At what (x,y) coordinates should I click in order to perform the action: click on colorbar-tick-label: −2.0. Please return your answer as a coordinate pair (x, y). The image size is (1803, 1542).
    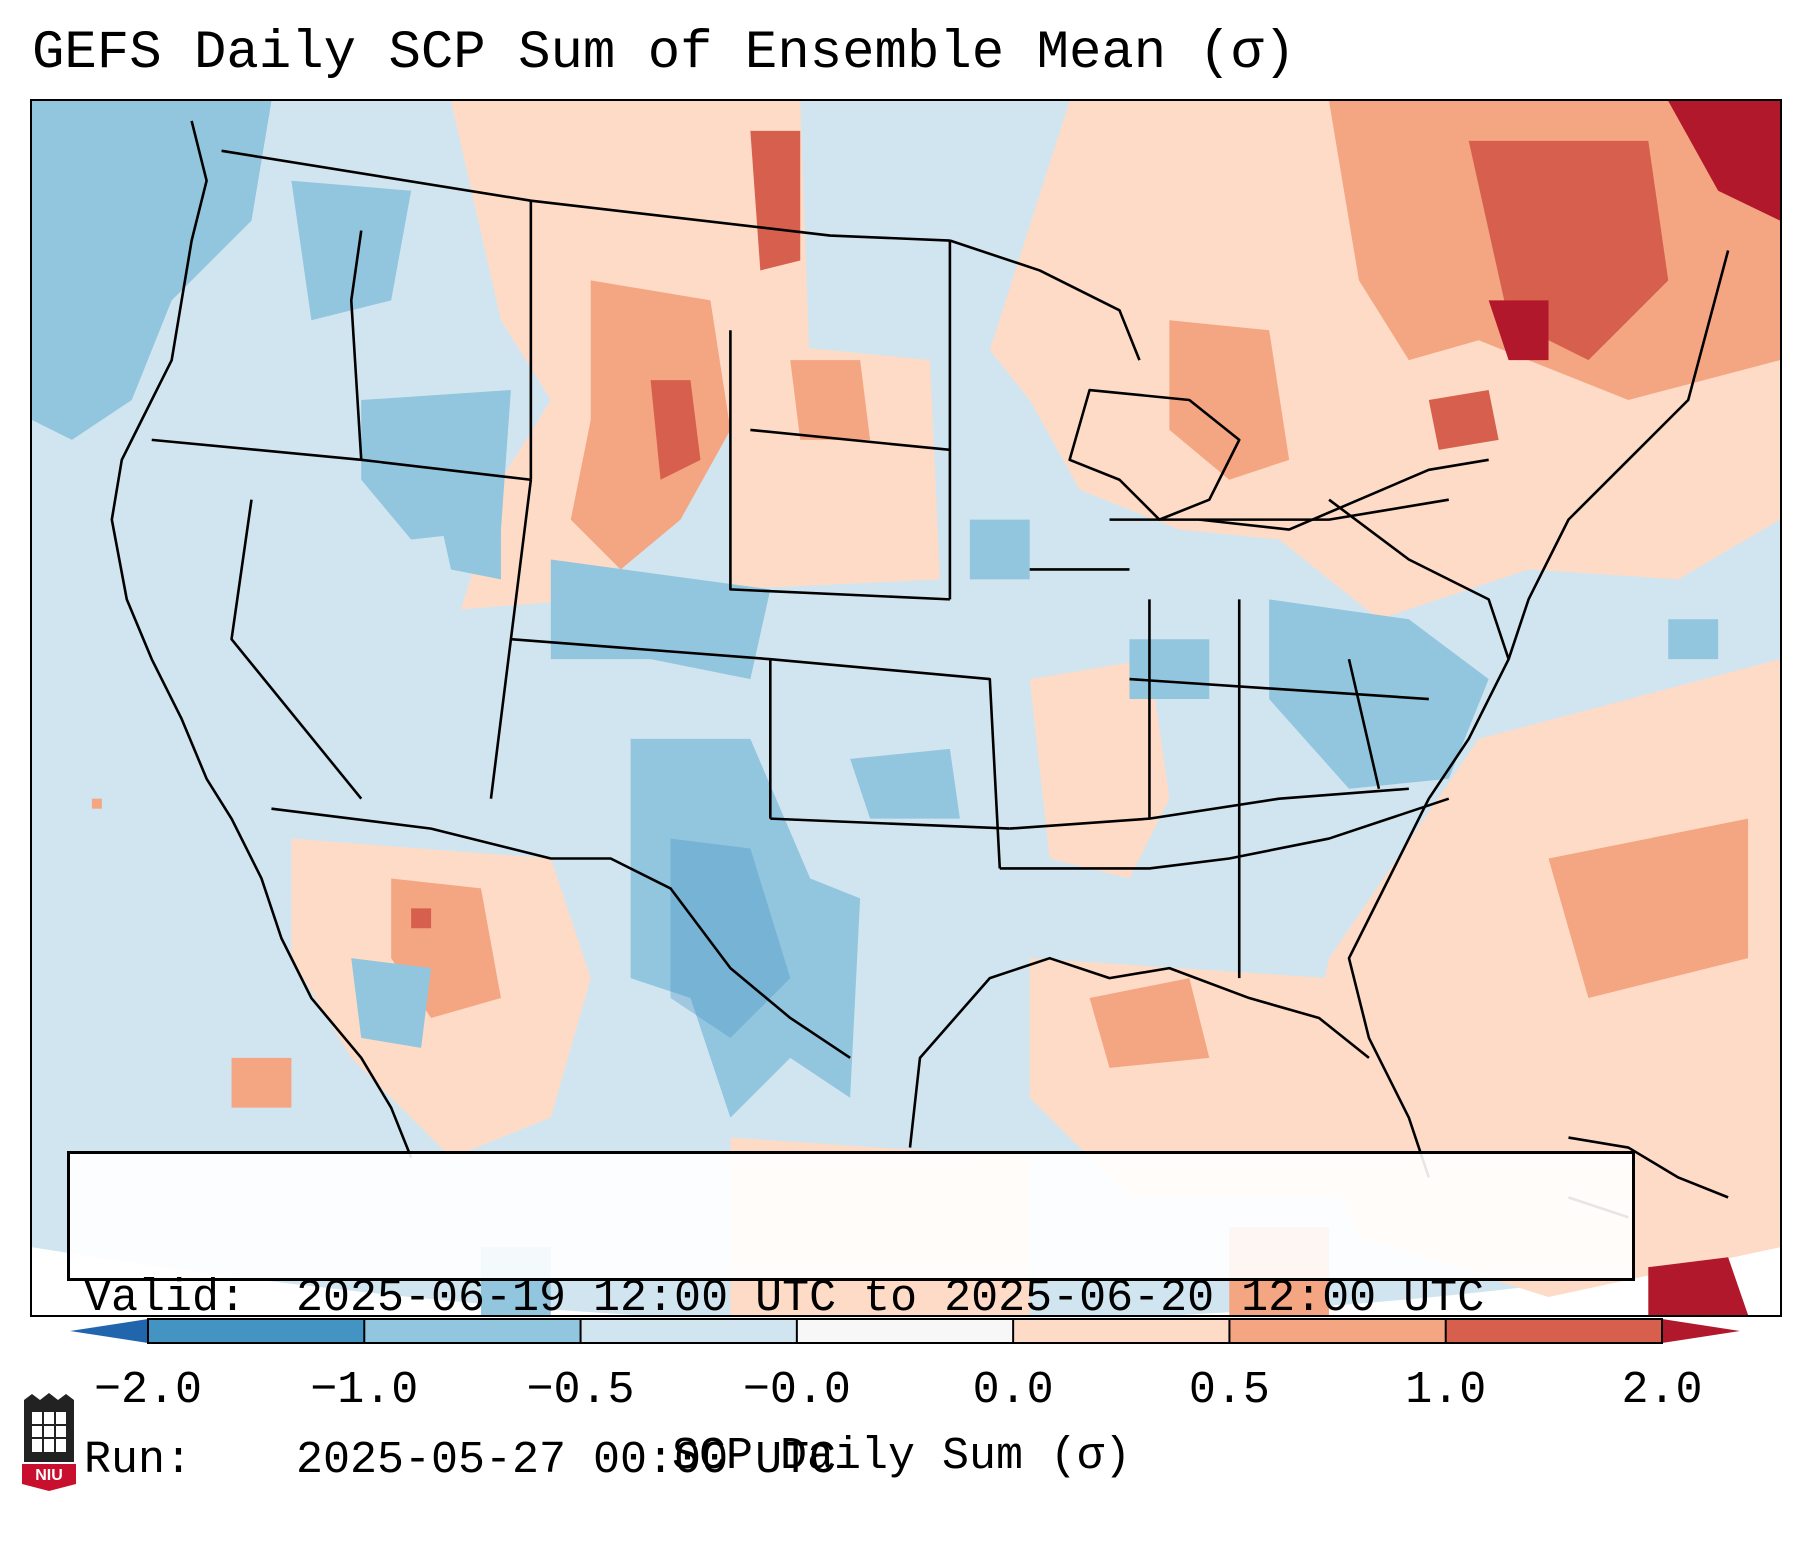
    Looking at the image, I should click on (148, 1390).